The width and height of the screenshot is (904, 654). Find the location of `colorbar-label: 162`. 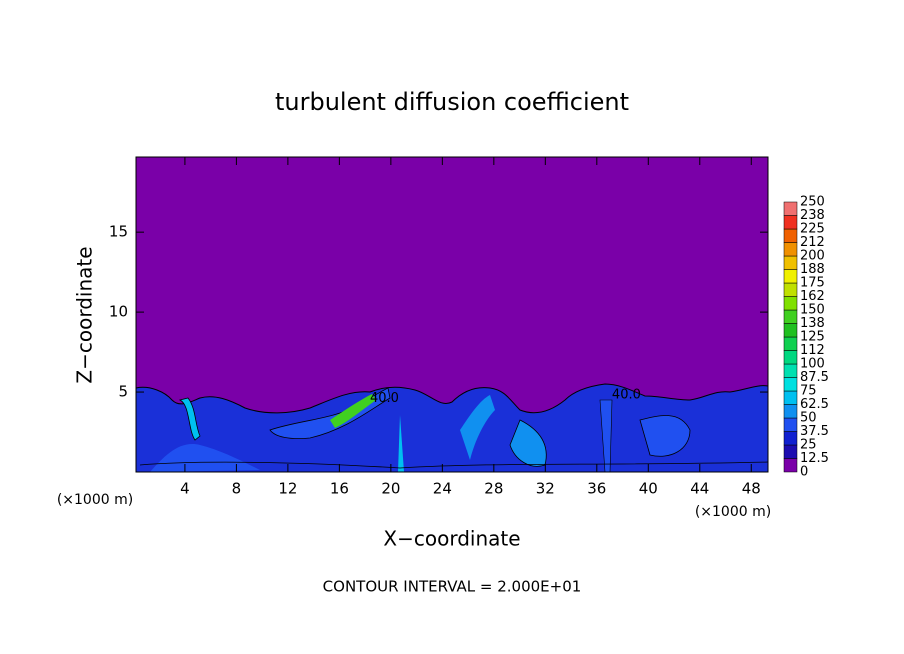

colorbar-label: 162 is located at coordinates (812, 296).